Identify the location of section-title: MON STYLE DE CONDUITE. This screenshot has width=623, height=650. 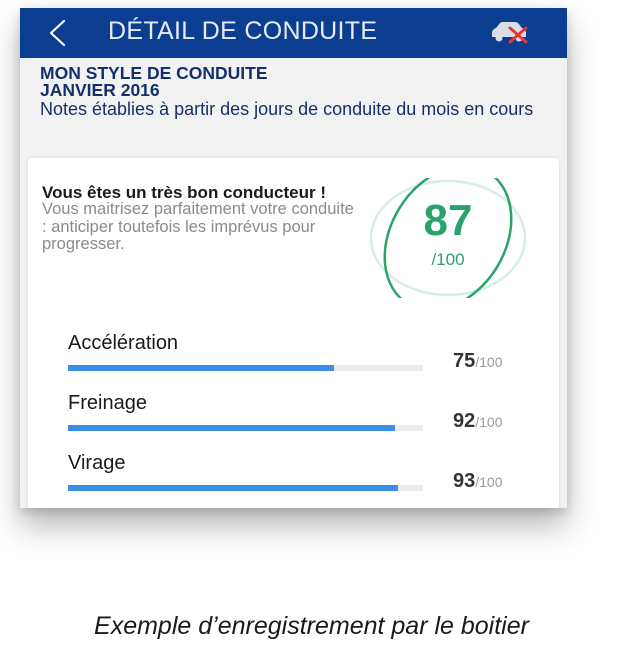
(154, 73).